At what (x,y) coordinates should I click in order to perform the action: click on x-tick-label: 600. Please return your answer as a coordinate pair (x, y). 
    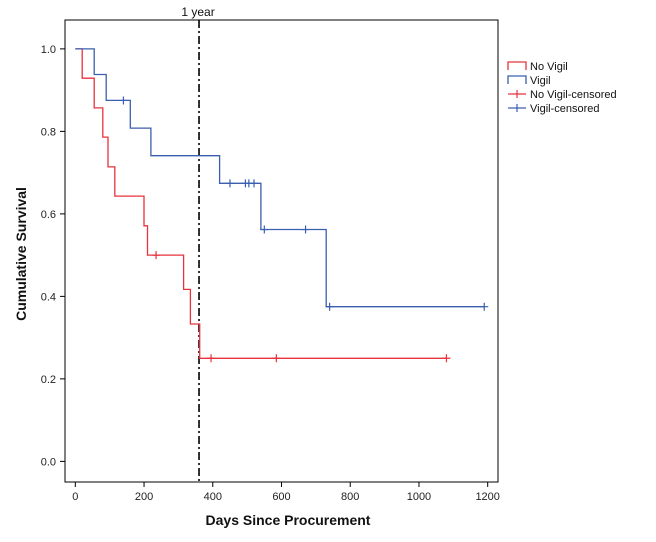
    Looking at the image, I should click on (281, 497).